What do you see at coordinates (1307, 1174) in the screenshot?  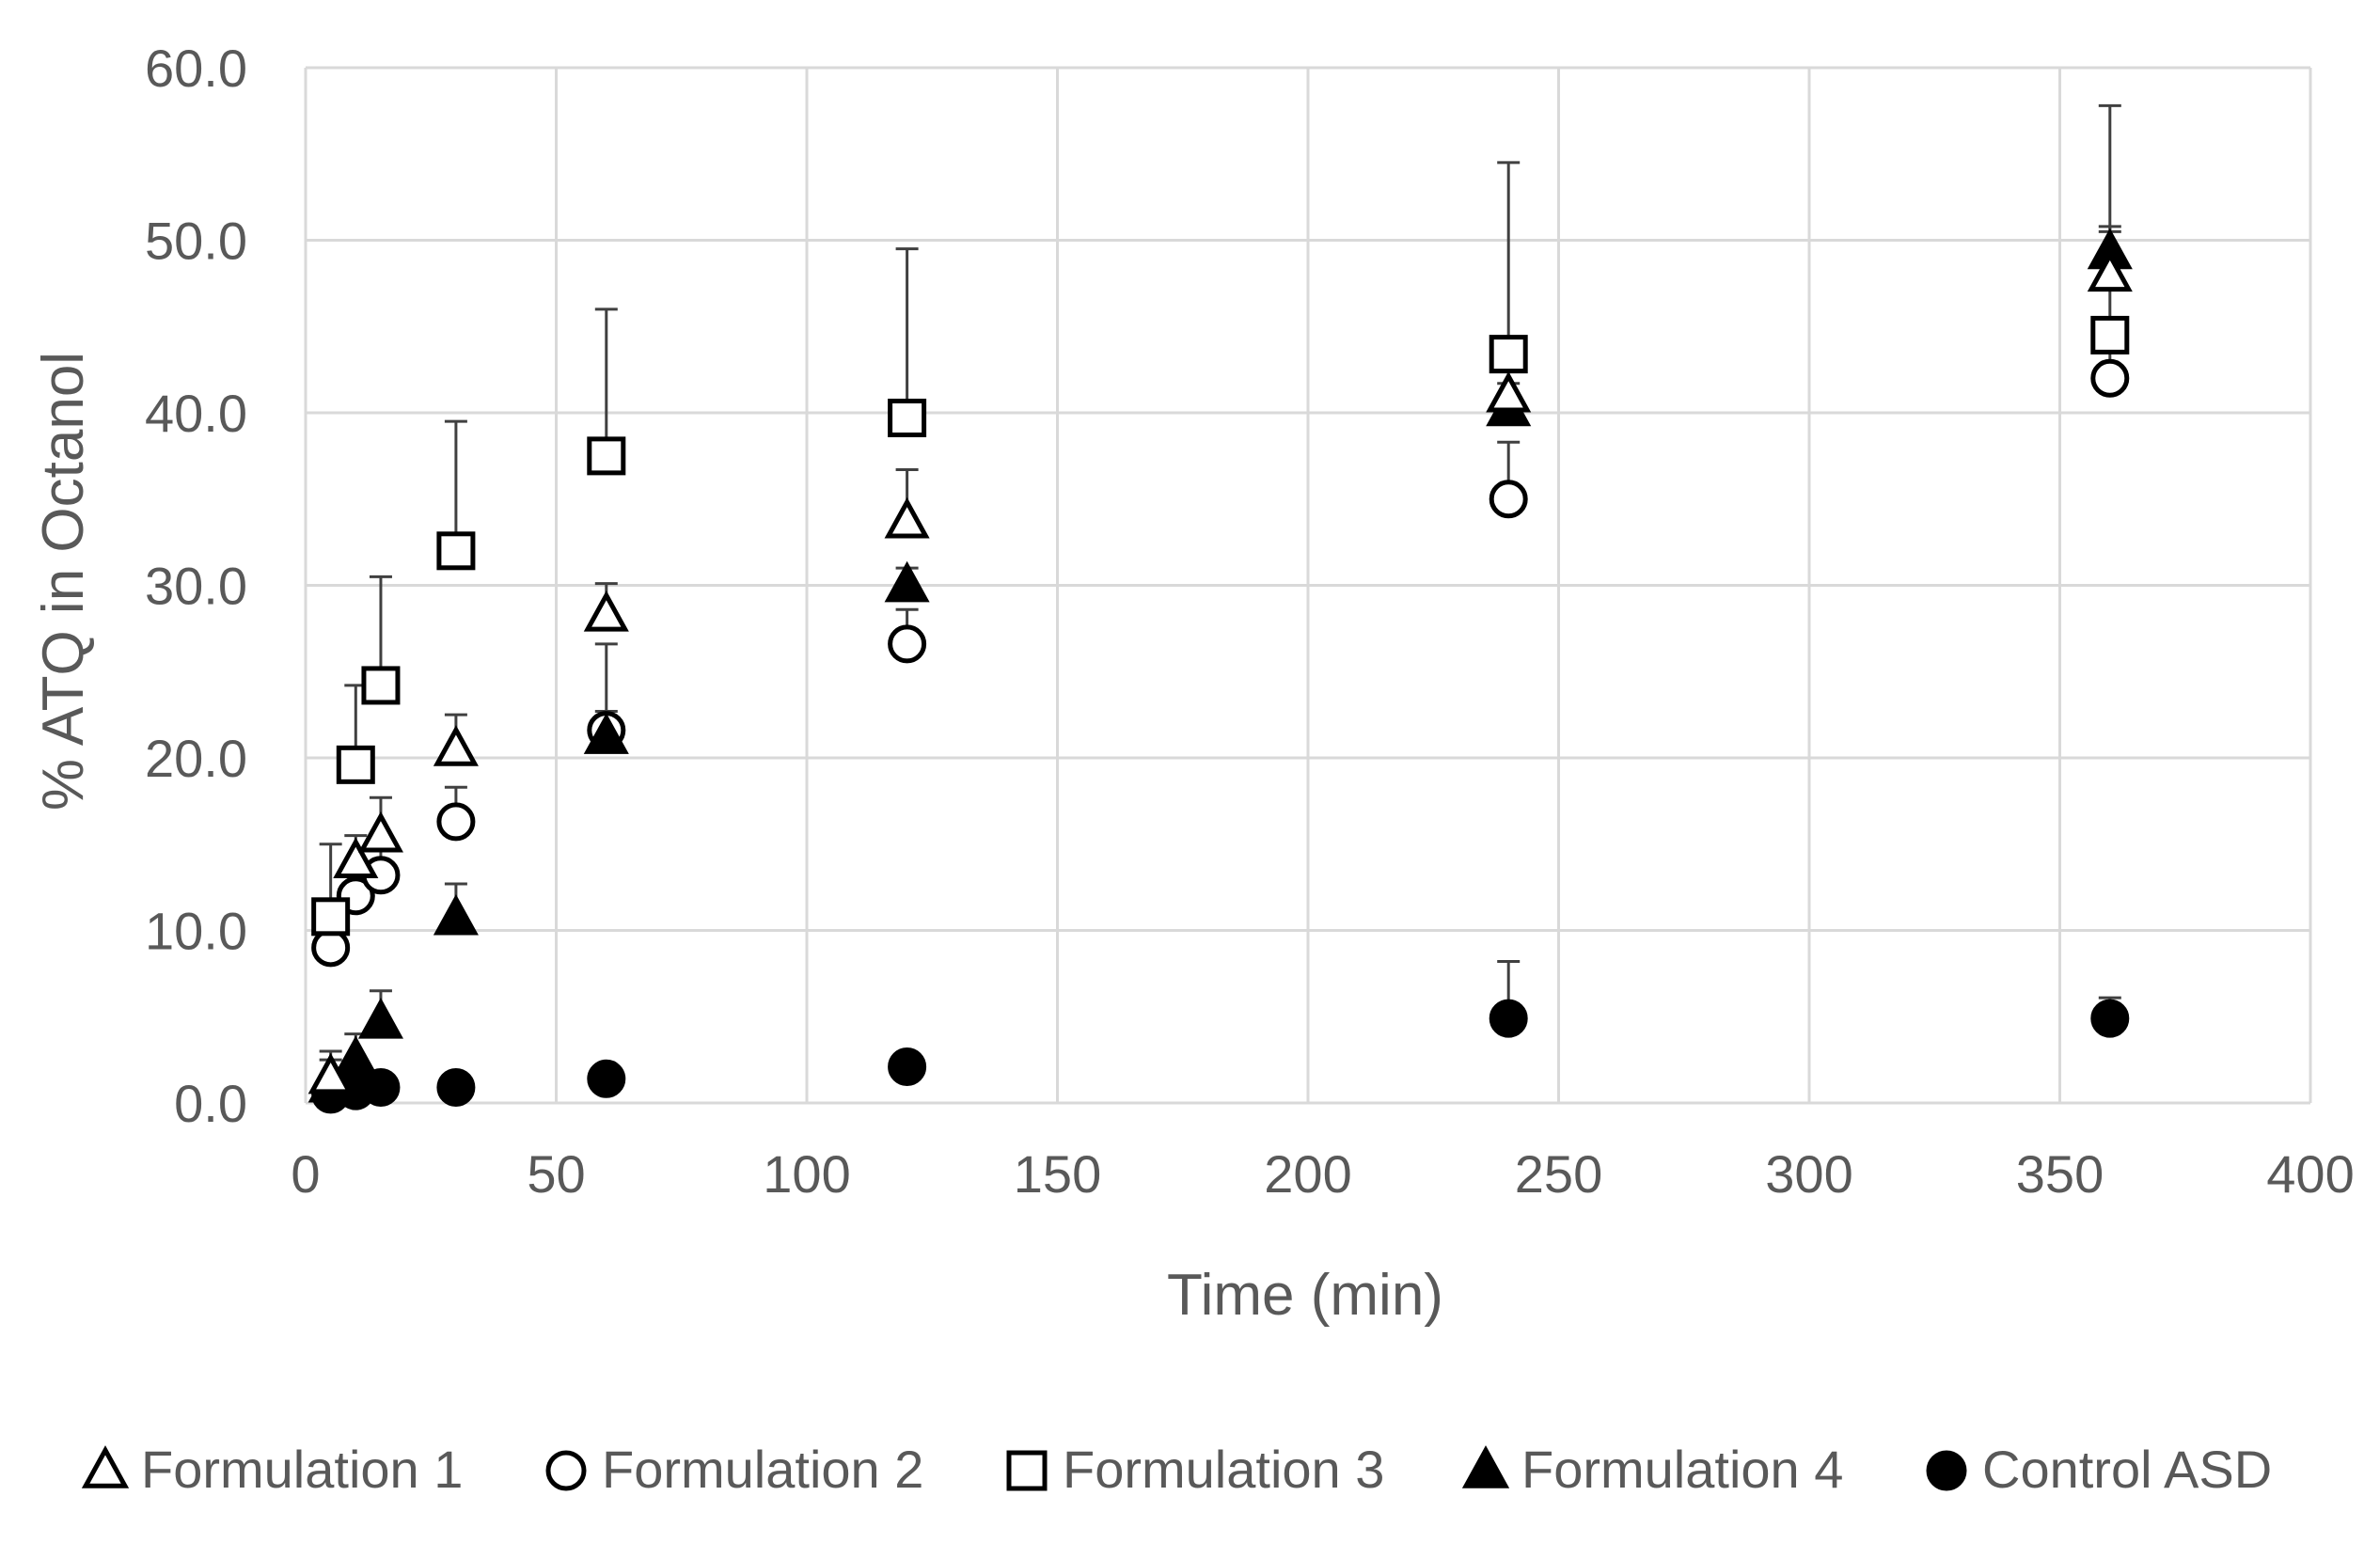 I see `x-tick-label: 200` at bounding box center [1307, 1174].